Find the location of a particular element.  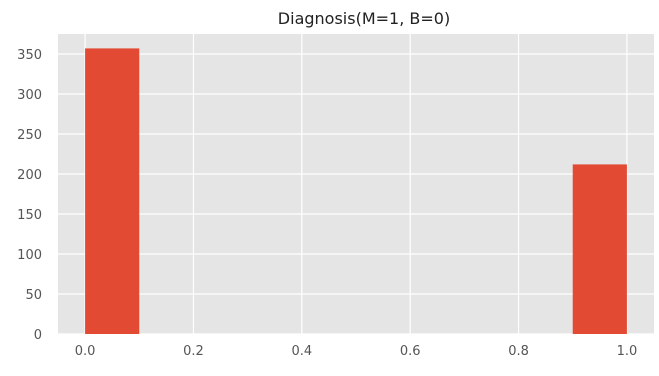

chart-title: Diagnosis(M=1, B=0) is located at coordinates (364, 18).